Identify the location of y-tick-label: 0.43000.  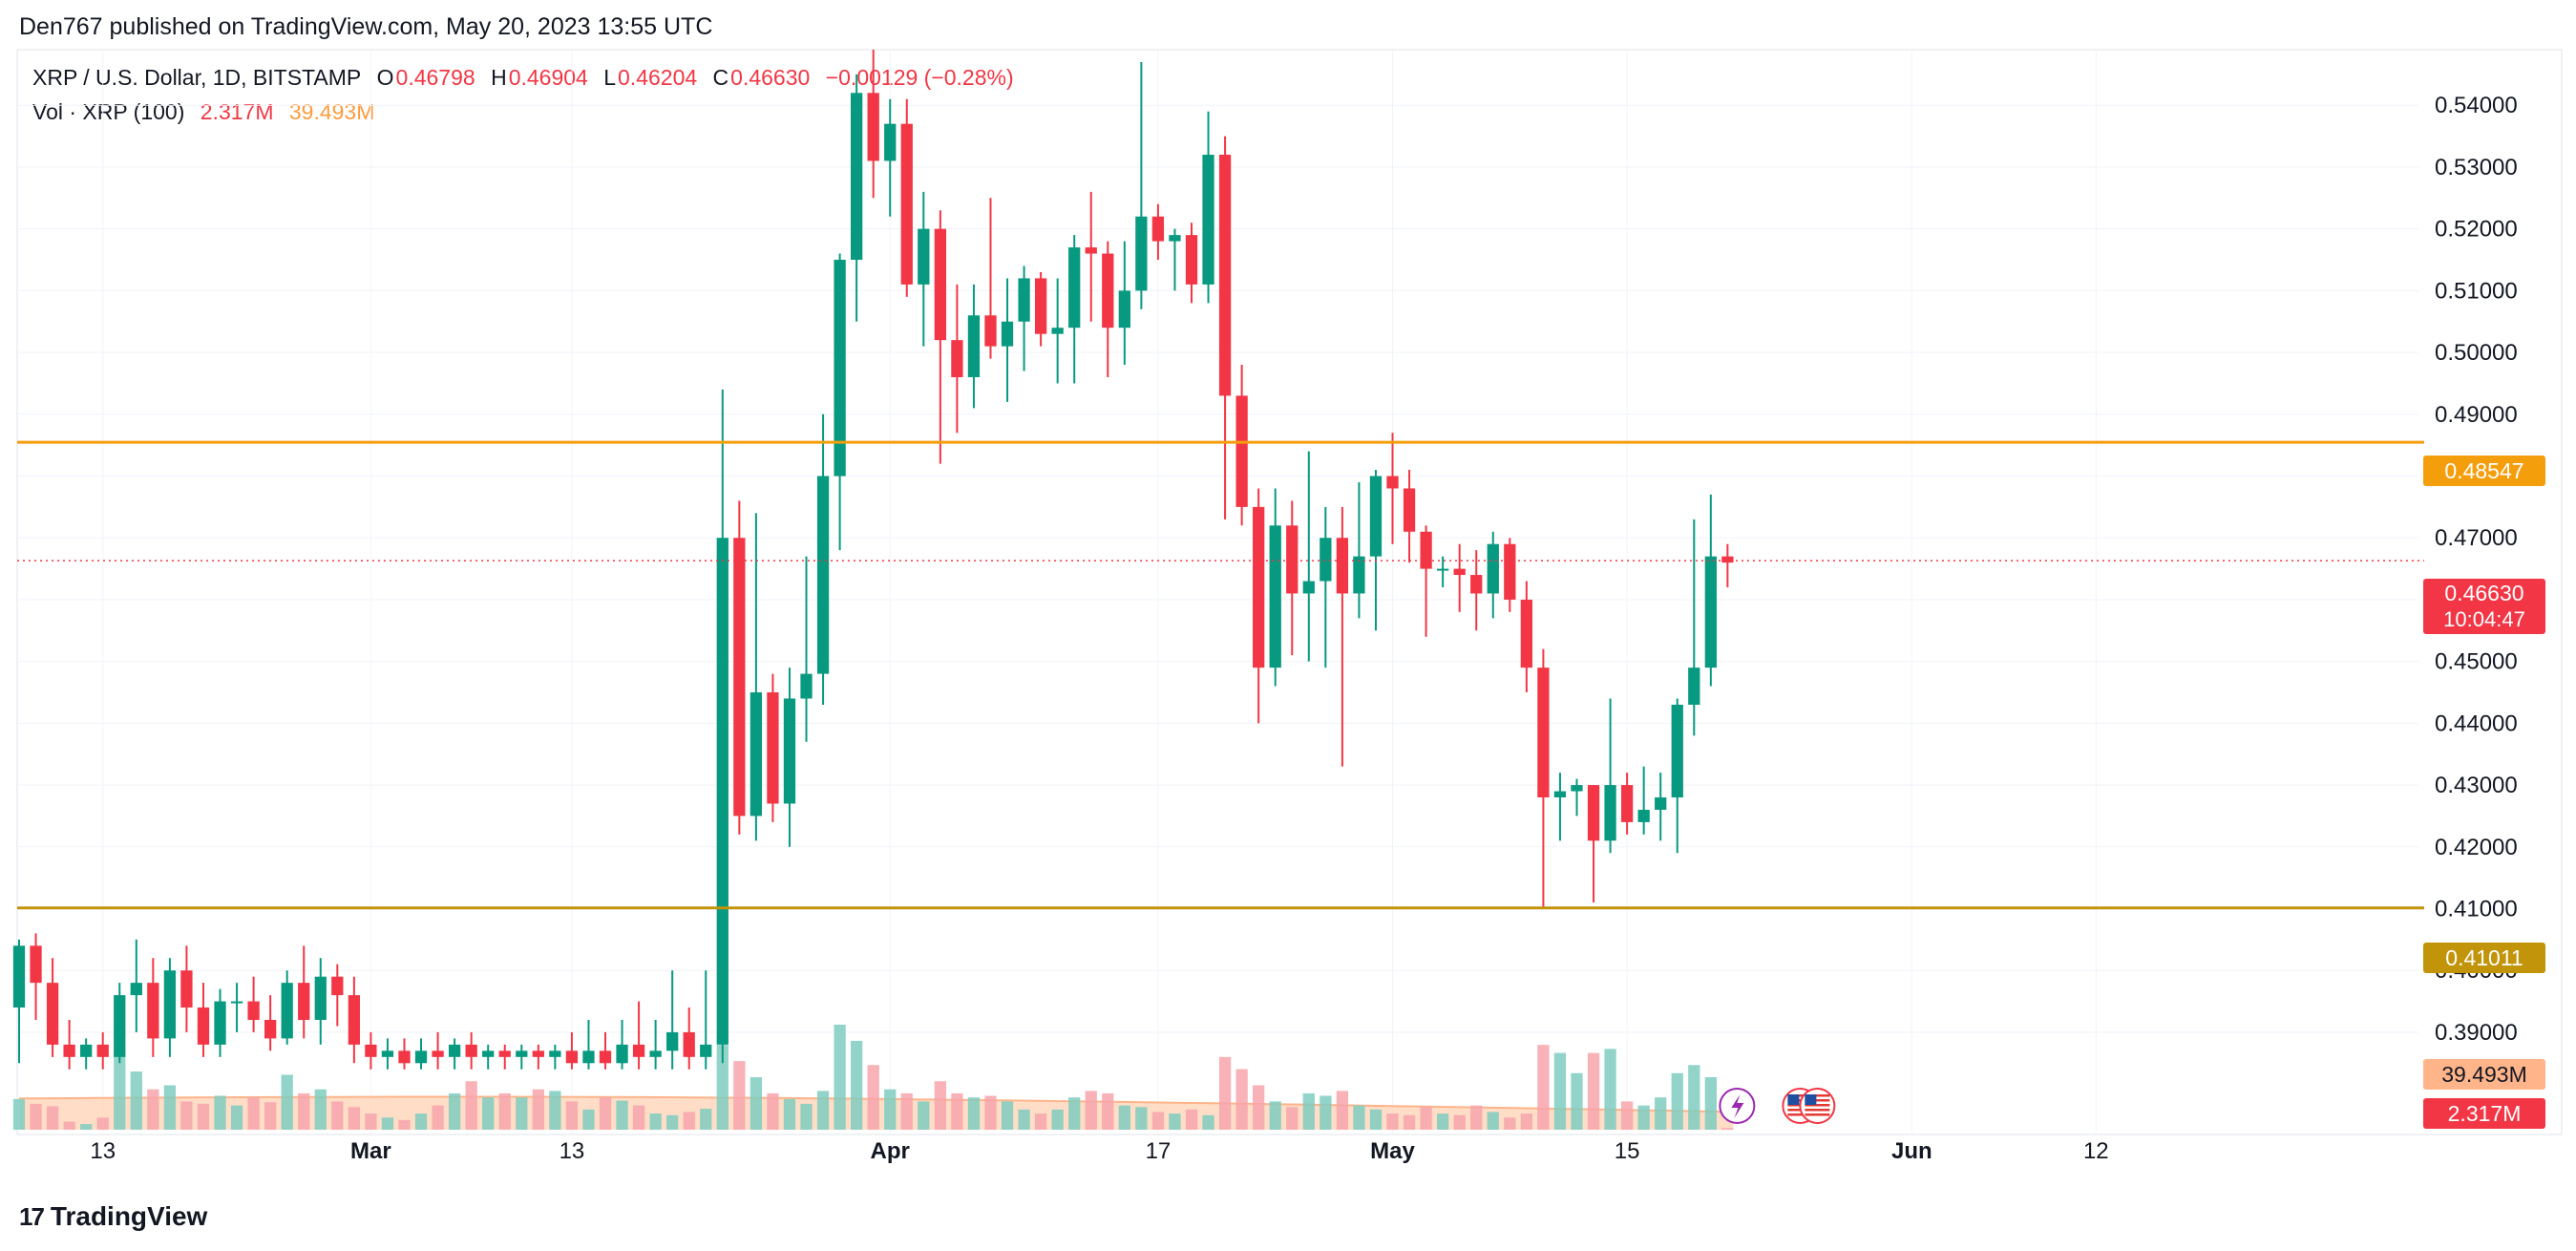
(2476, 785).